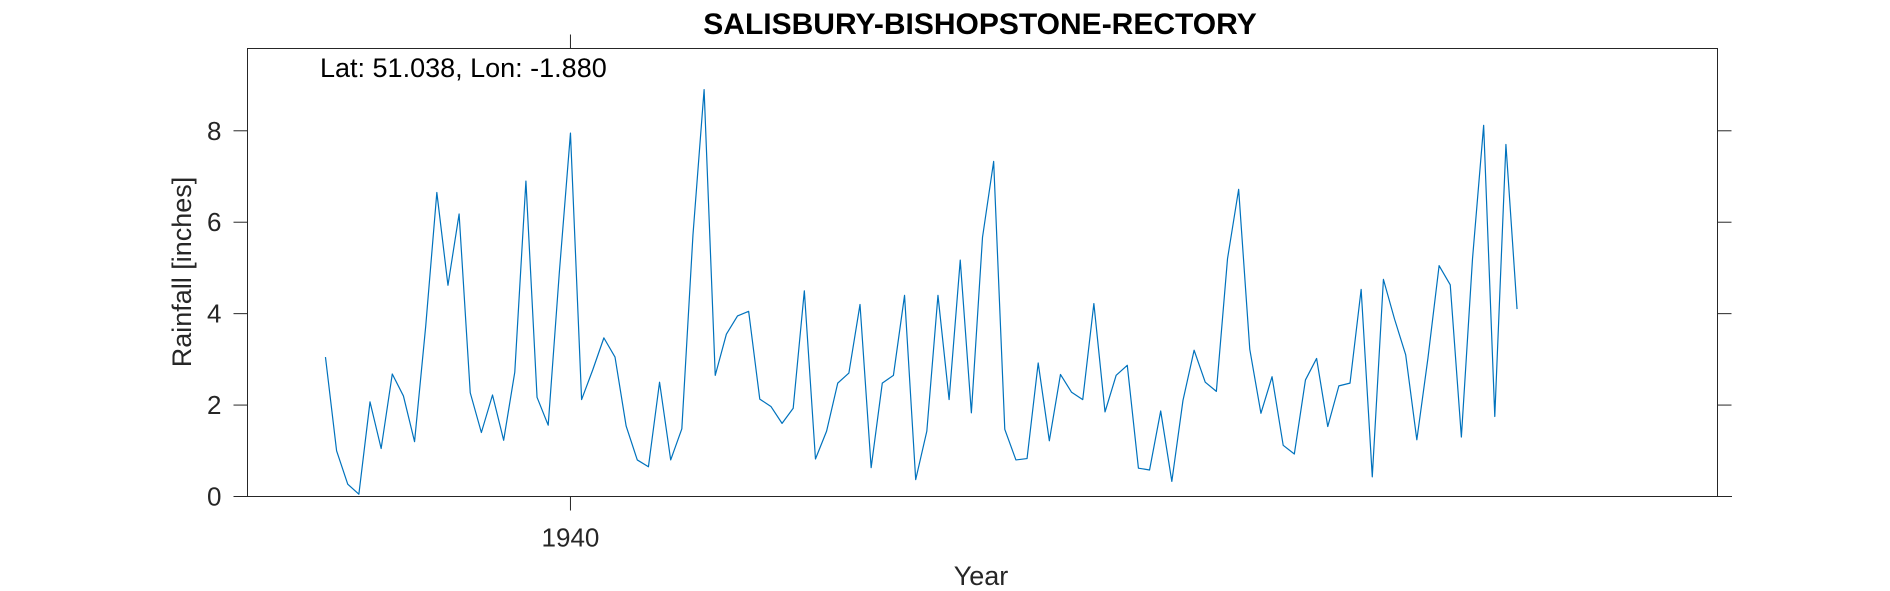 The width and height of the screenshot is (1890, 591). I want to click on y-tick-label: 4, so click(214, 314).